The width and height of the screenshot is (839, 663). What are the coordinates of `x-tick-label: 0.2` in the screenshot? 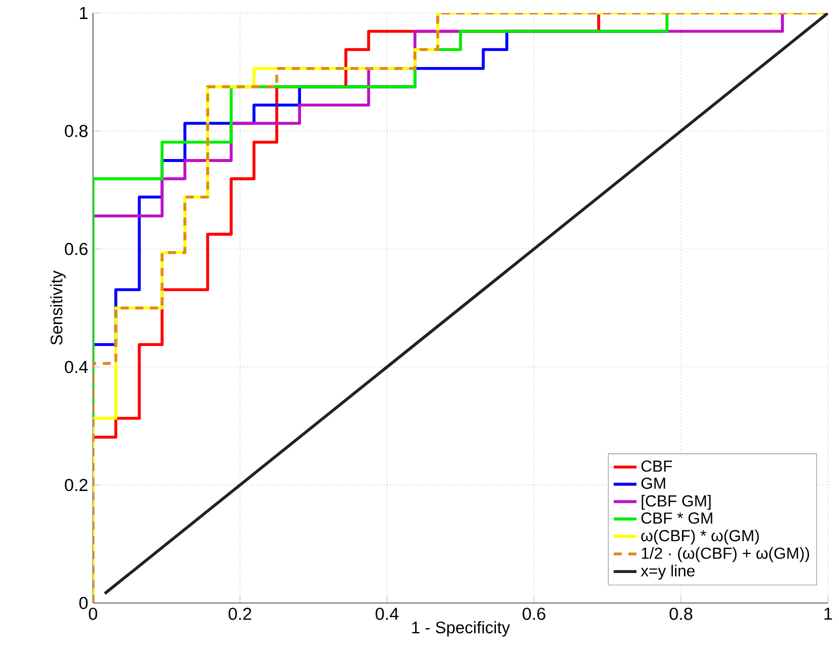 It's located at (240, 614).